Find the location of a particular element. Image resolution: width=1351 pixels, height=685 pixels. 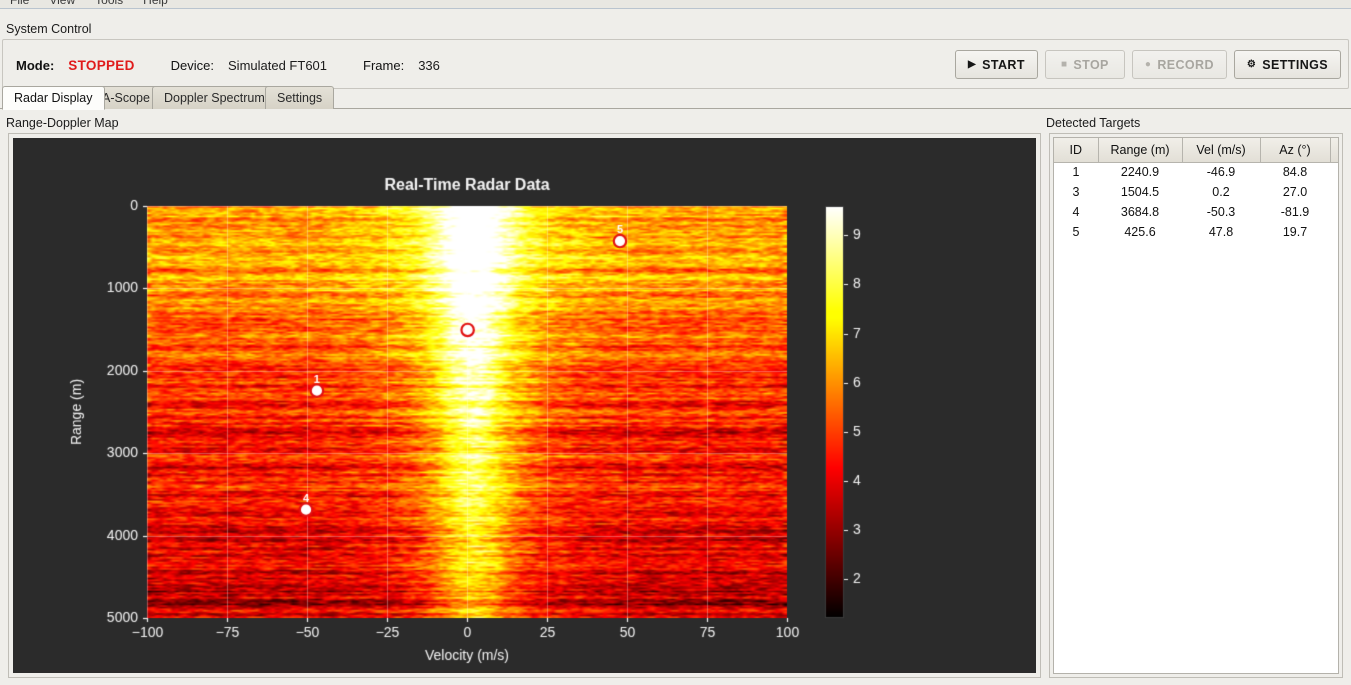

settings-button-label: SETTINGS is located at coordinates (1295, 64).